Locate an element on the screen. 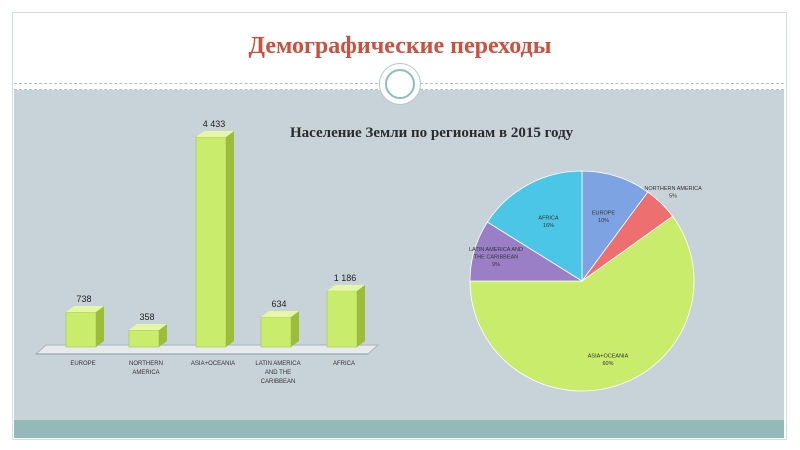  slide-title: Демографические переходы is located at coordinates (400, 46).